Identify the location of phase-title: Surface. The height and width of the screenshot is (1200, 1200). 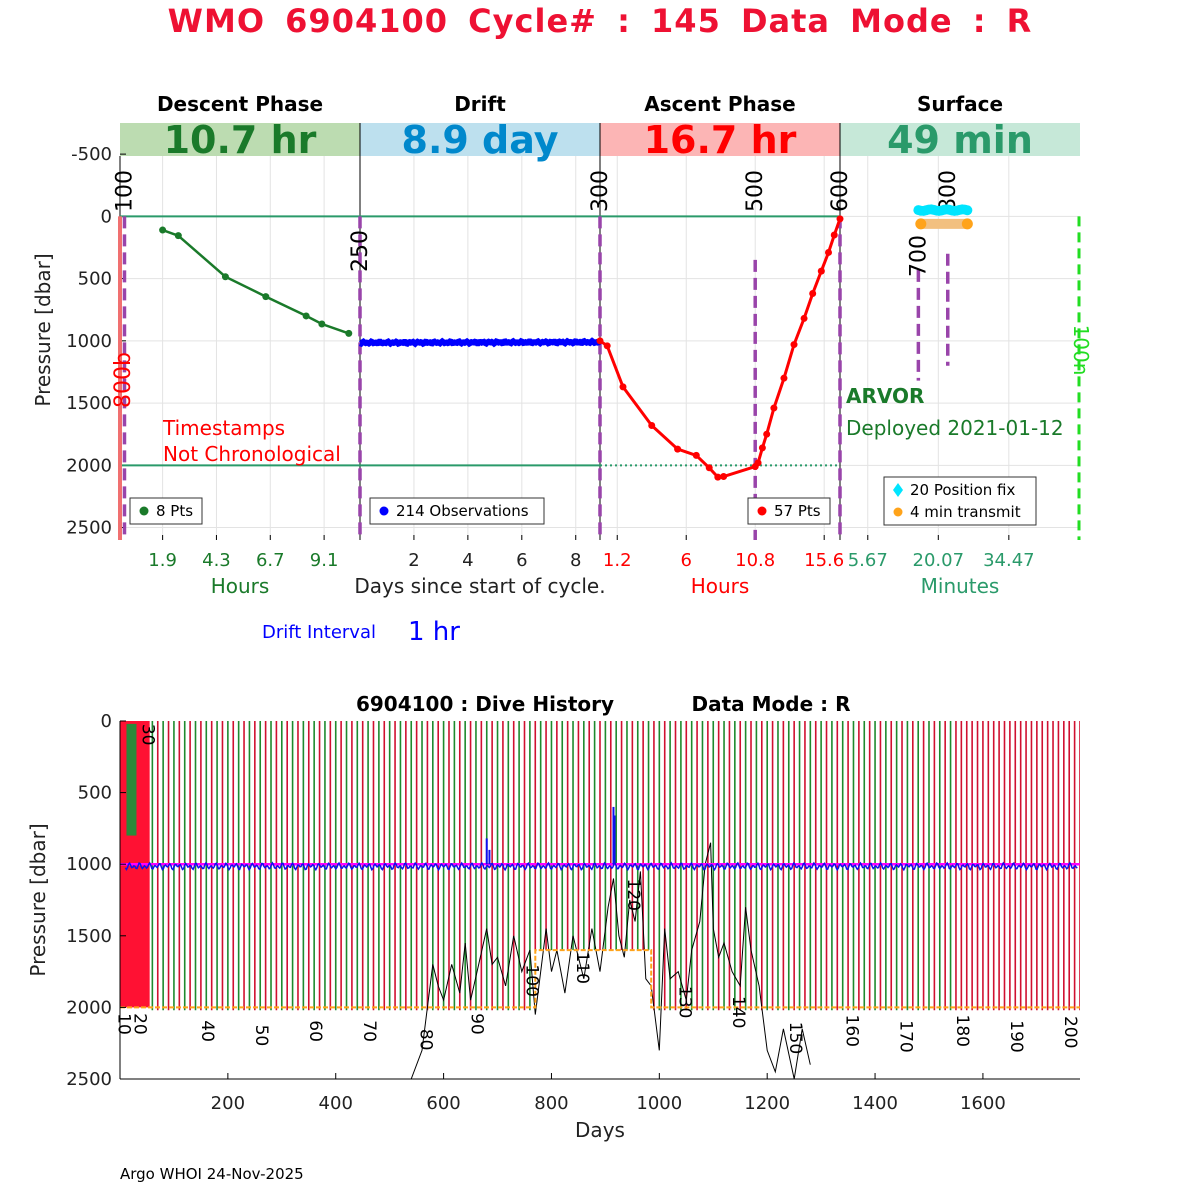
(960, 104).